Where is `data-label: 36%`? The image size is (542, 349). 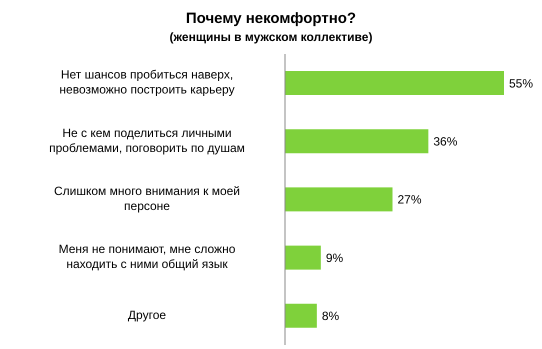
data-label: 36% is located at coordinates (445, 141).